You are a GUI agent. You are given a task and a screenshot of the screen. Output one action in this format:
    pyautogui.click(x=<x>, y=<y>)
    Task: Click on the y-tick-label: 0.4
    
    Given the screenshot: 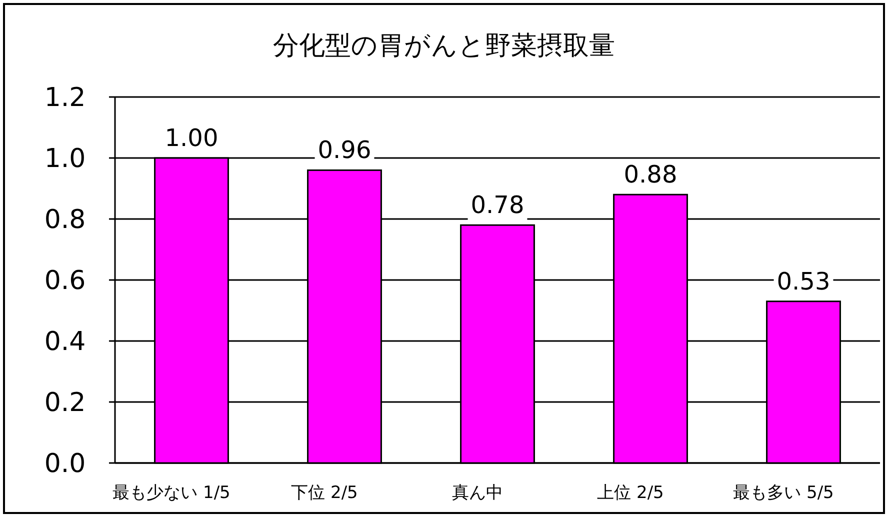 What is the action you would take?
    pyautogui.click(x=65, y=342)
    